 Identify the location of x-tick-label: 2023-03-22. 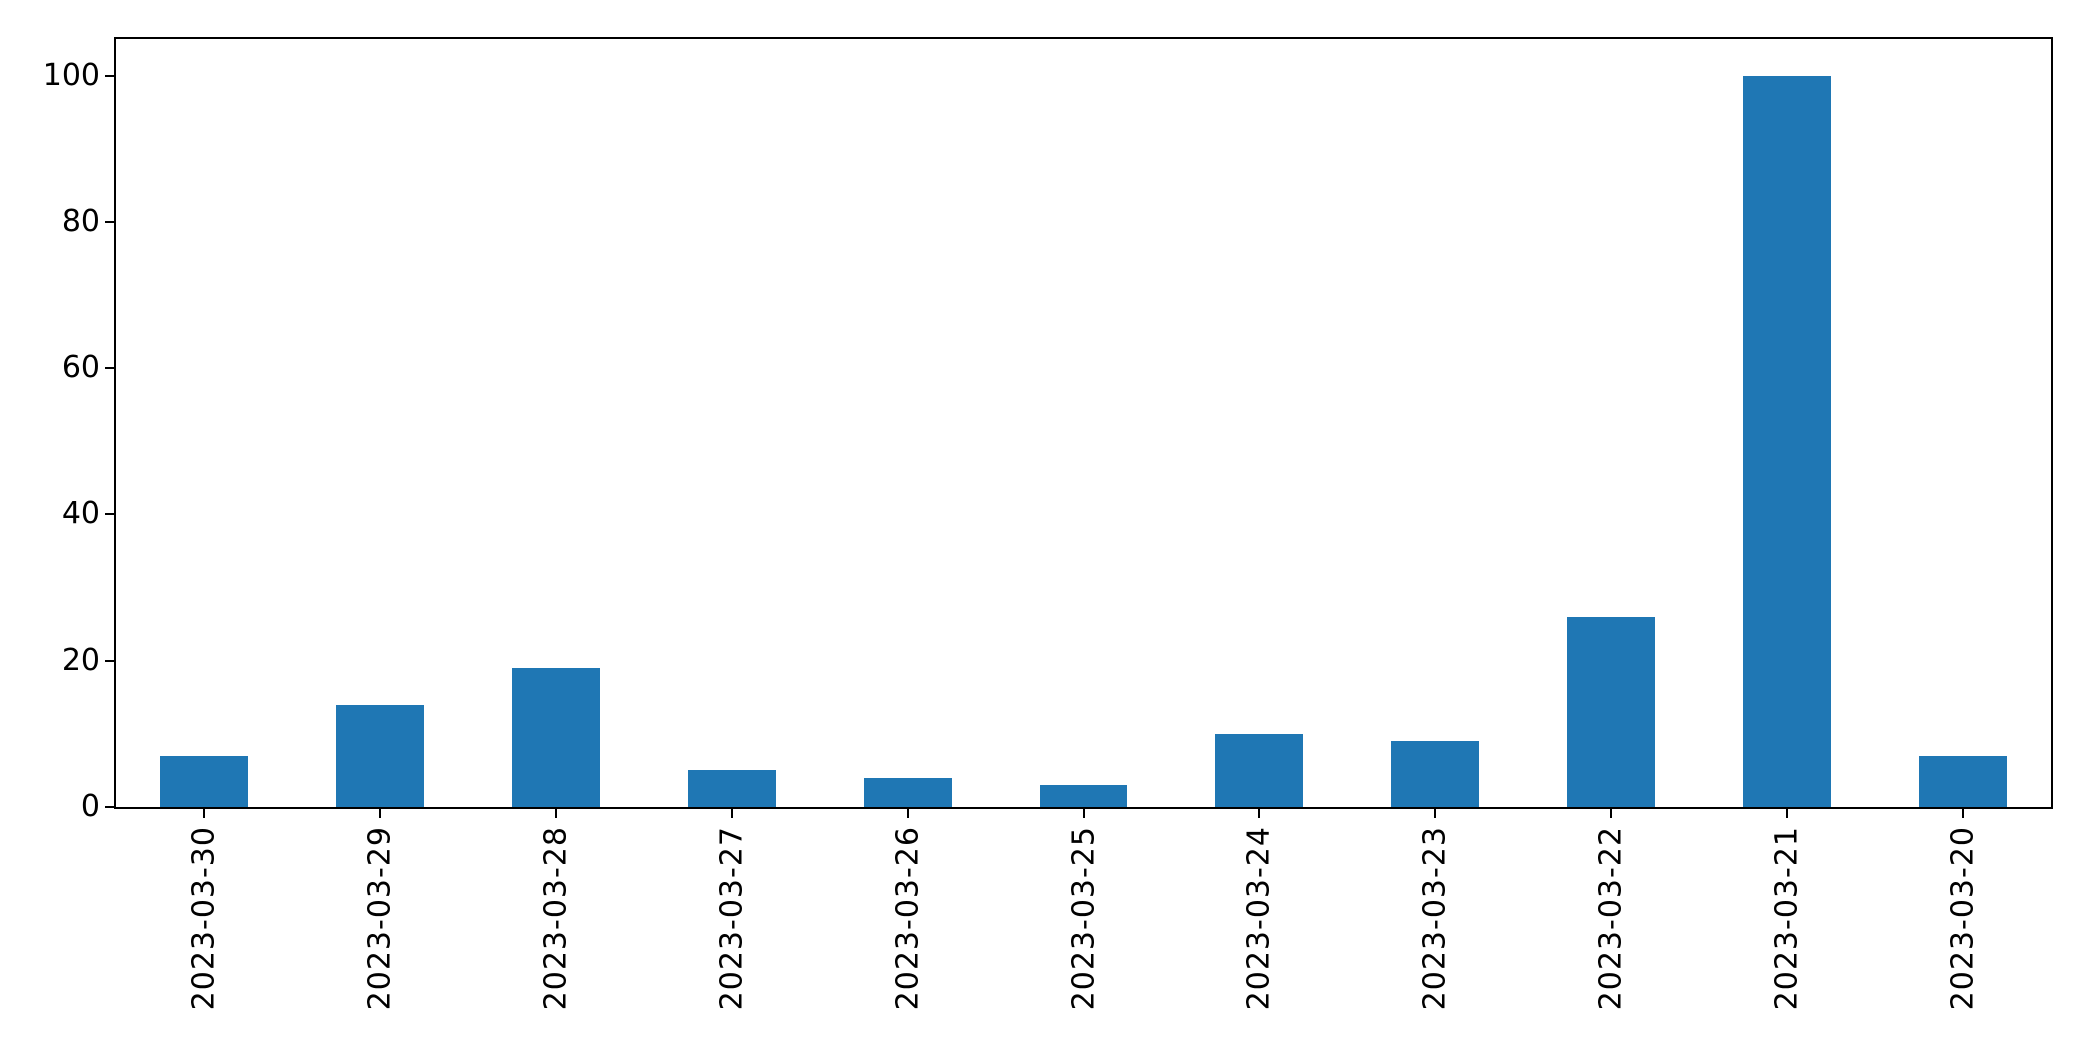
(1611, 918).